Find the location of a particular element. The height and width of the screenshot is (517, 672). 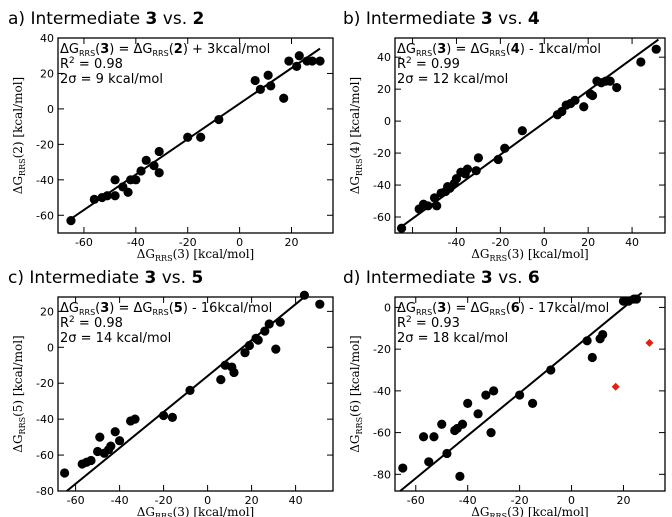

y-axis-label-text: (2) [kcal/mol] is located at coordinates (18, 118).